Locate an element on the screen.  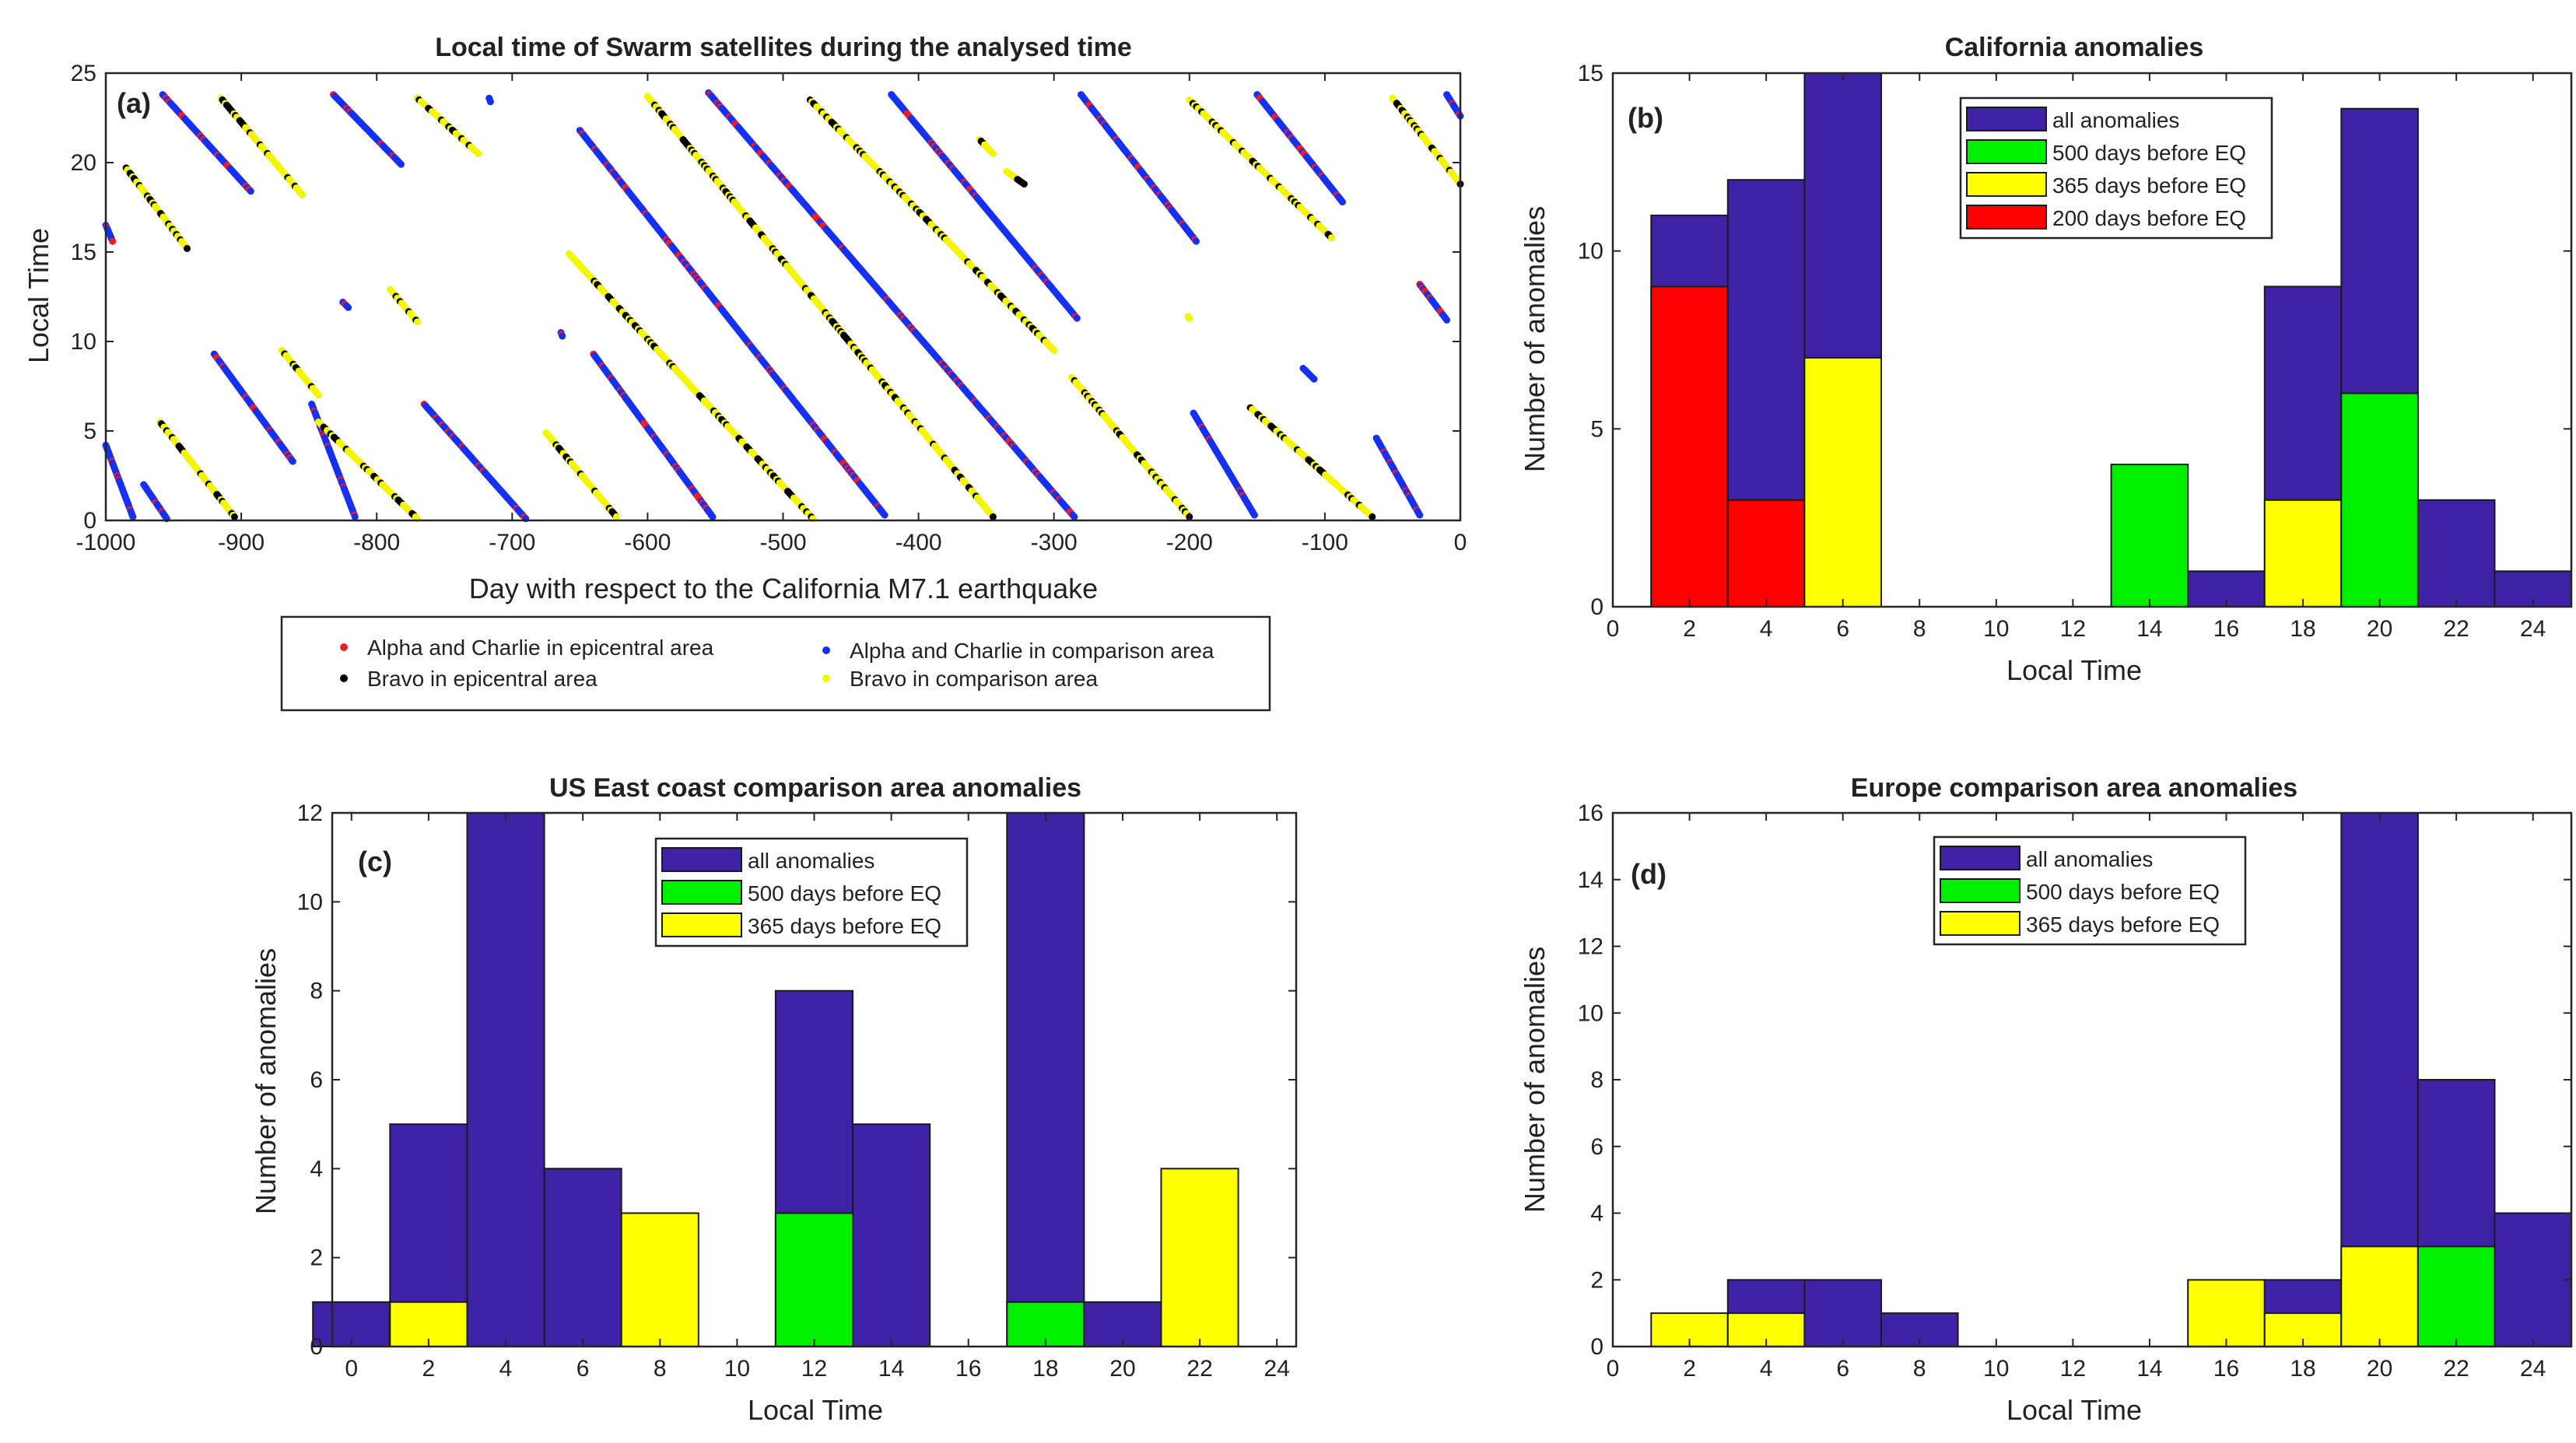
panel-d-xtick-label: 12 is located at coordinates (2073, 1369).